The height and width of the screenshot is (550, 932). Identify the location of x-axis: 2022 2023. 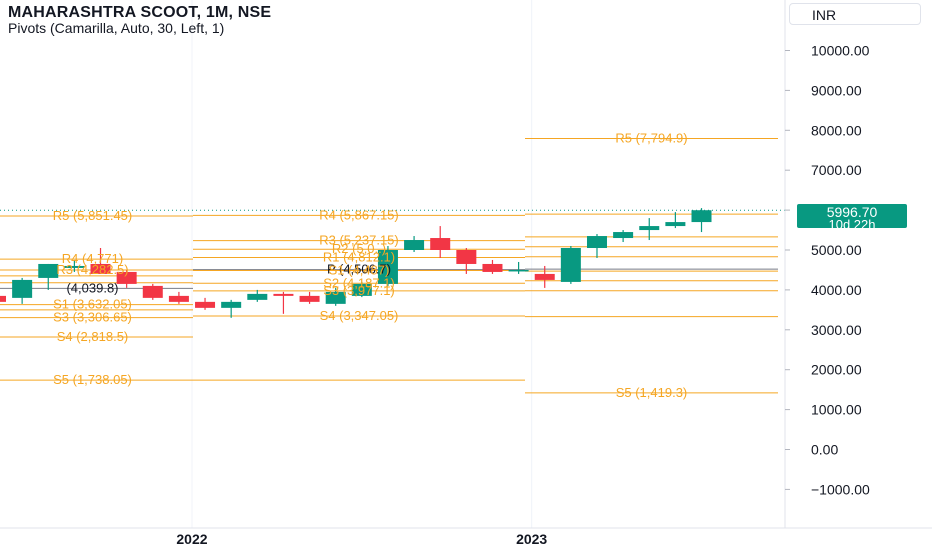
(466, 537).